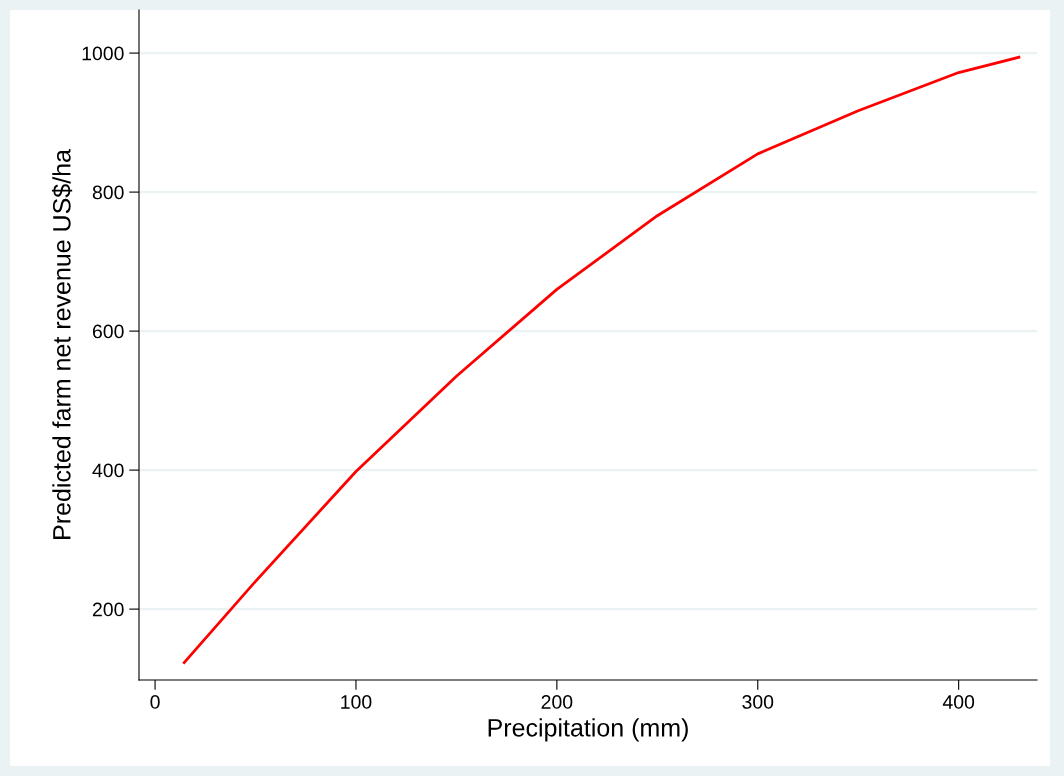  I want to click on x-tick-label: 100, so click(356, 702).